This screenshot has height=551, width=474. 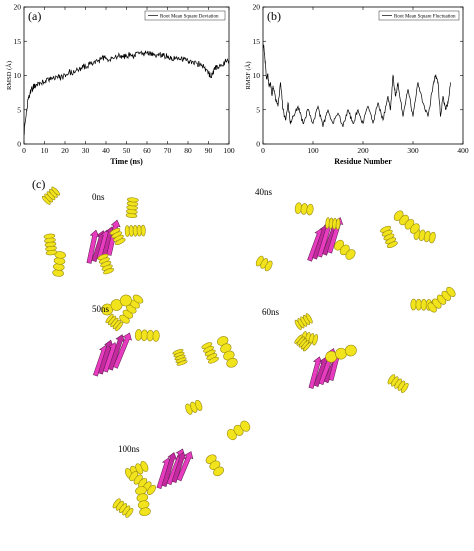 I want to click on snapshot-time-label: 0ns, so click(x=98, y=197).